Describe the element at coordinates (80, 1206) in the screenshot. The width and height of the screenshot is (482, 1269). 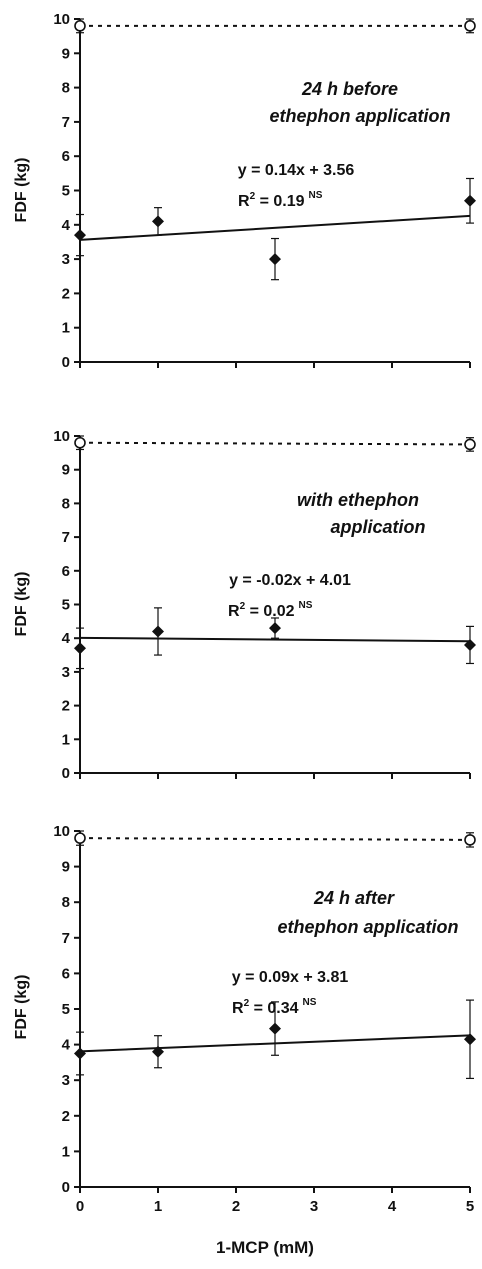
I see `x-tick-label: 0` at that location.